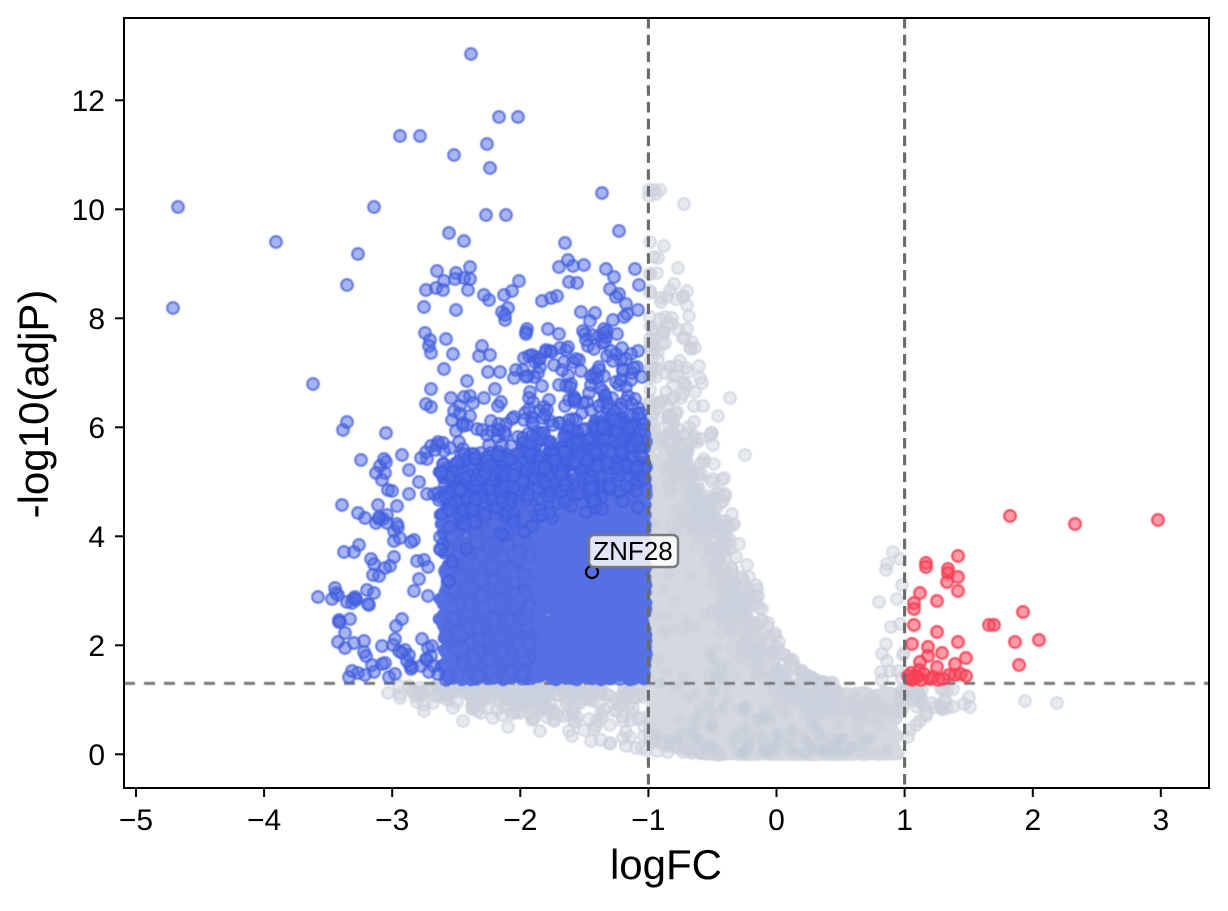 The width and height of the screenshot is (1228, 911). I want to click on svg-text: −4, so click(264, 820).